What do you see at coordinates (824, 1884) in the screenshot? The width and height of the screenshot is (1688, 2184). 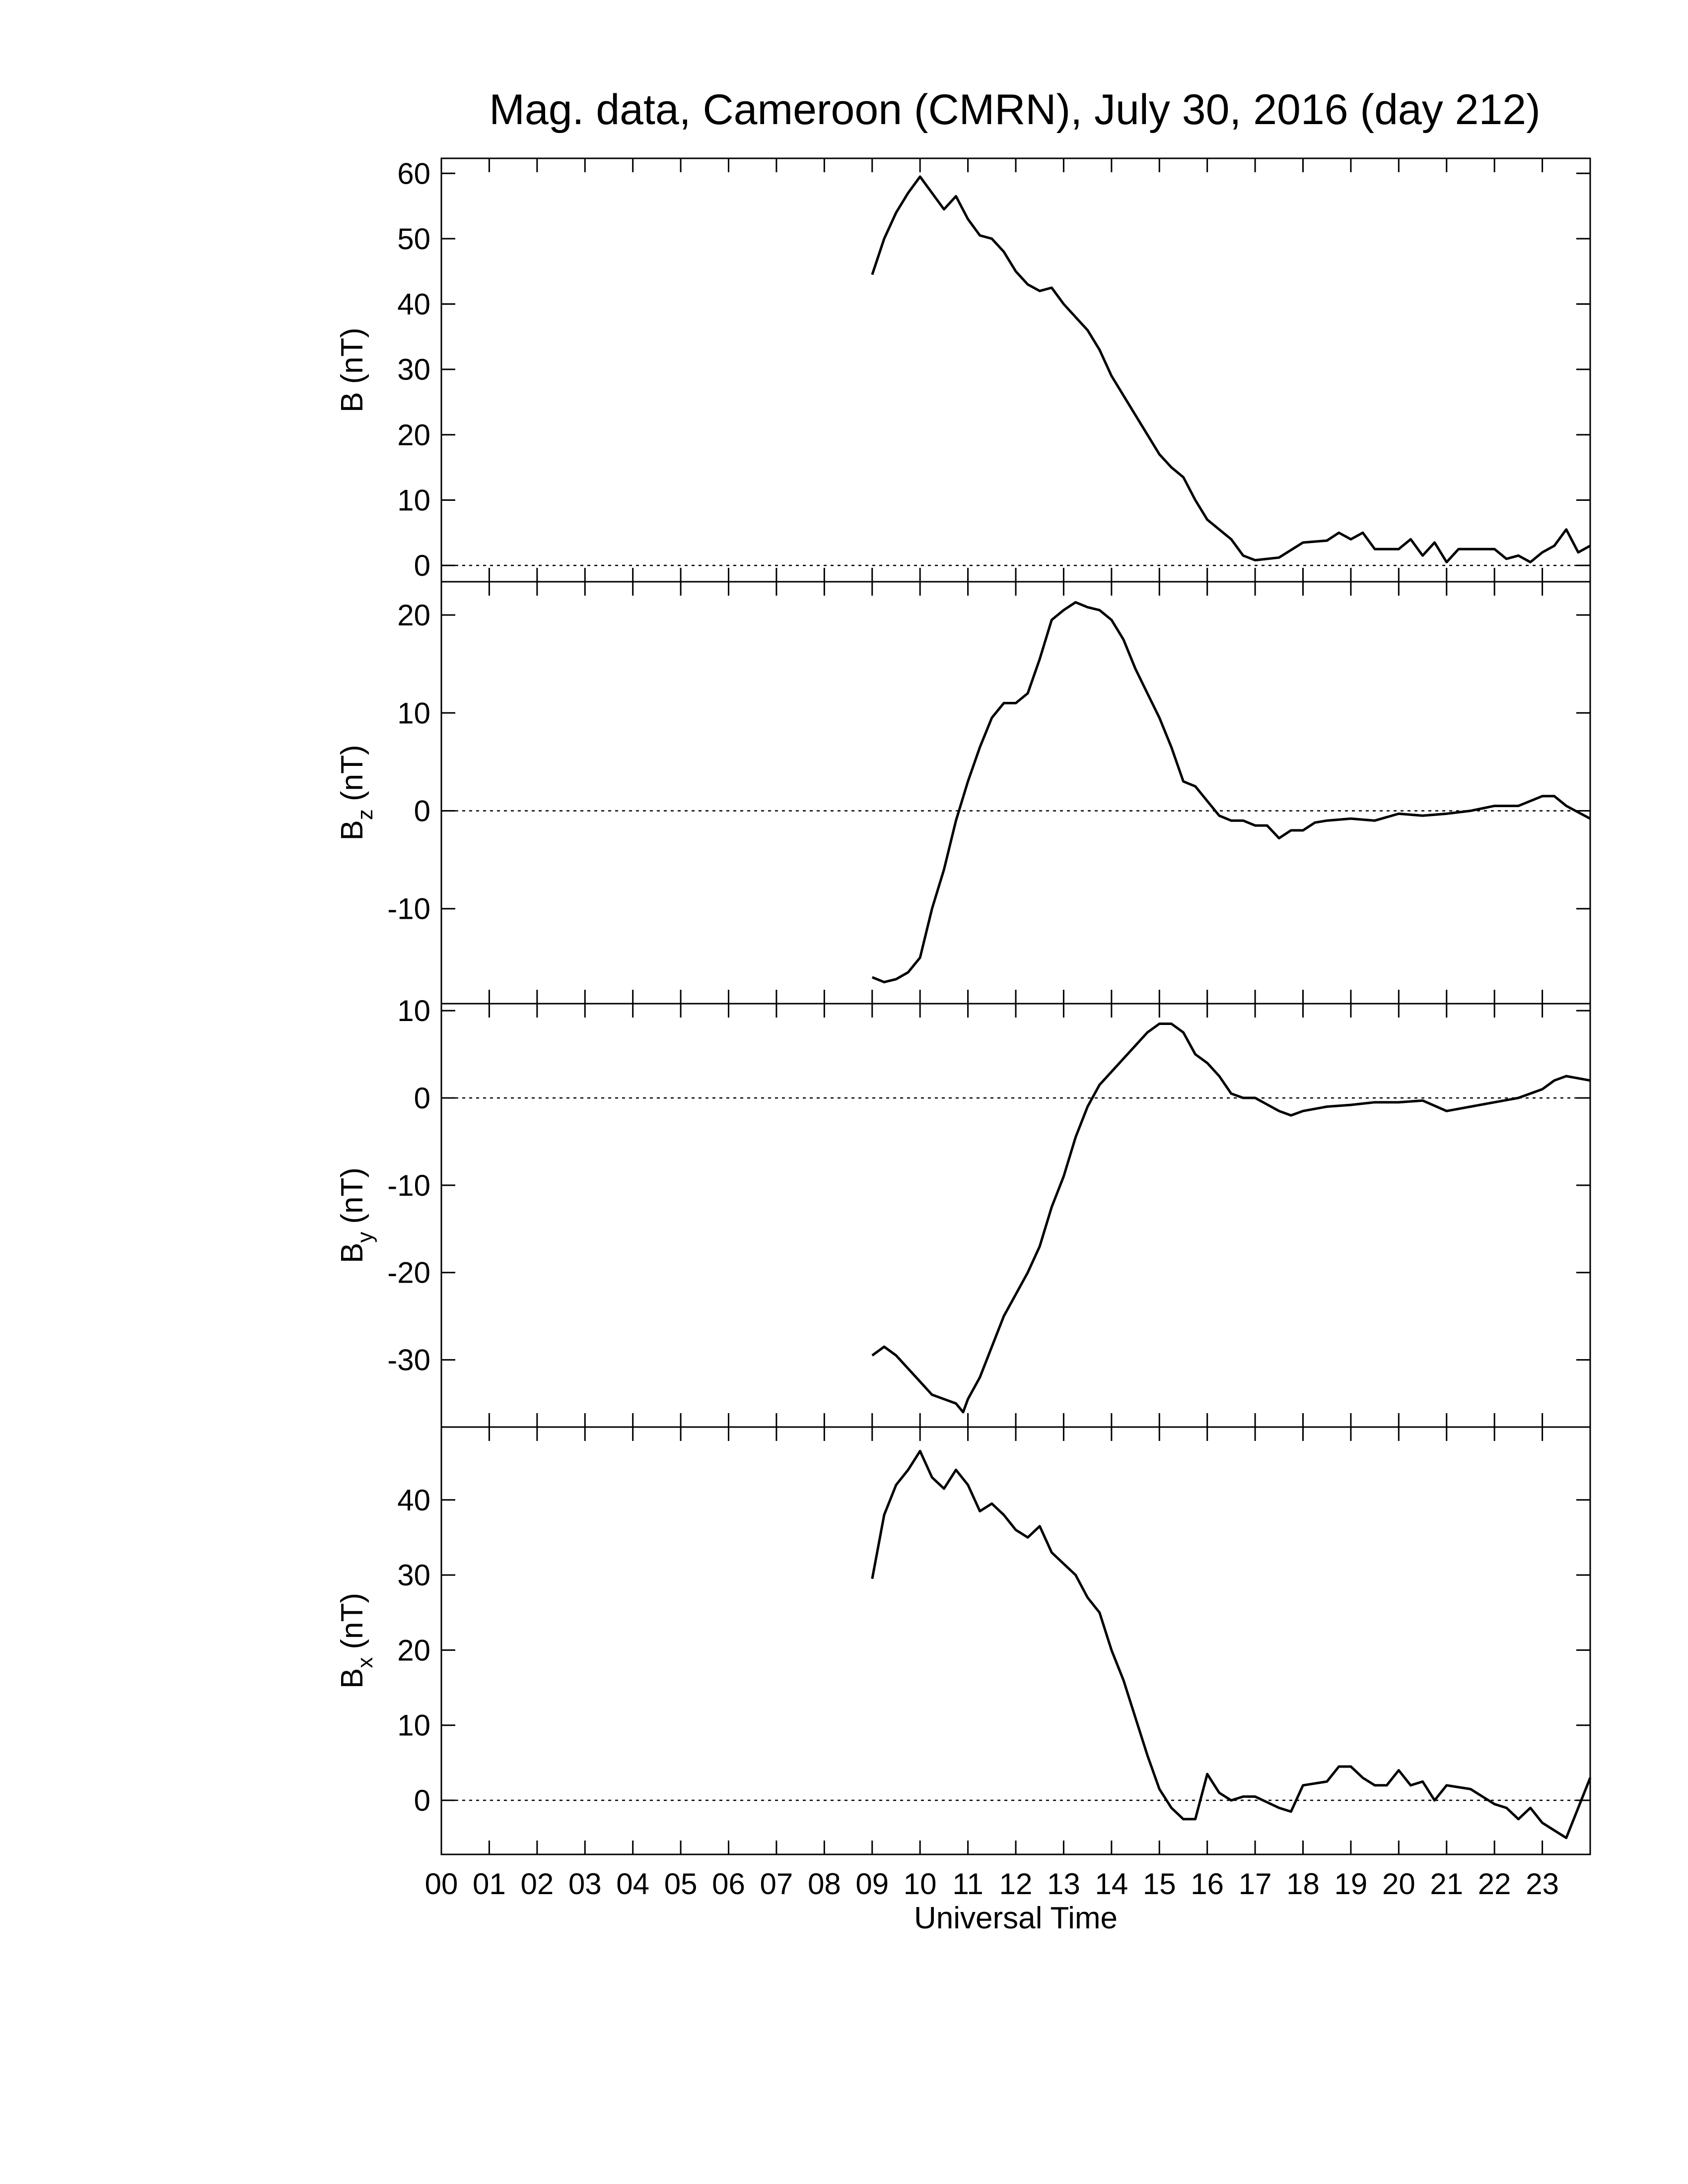 I see `x-tick-label: 08` at bounding box center [824, 1884].